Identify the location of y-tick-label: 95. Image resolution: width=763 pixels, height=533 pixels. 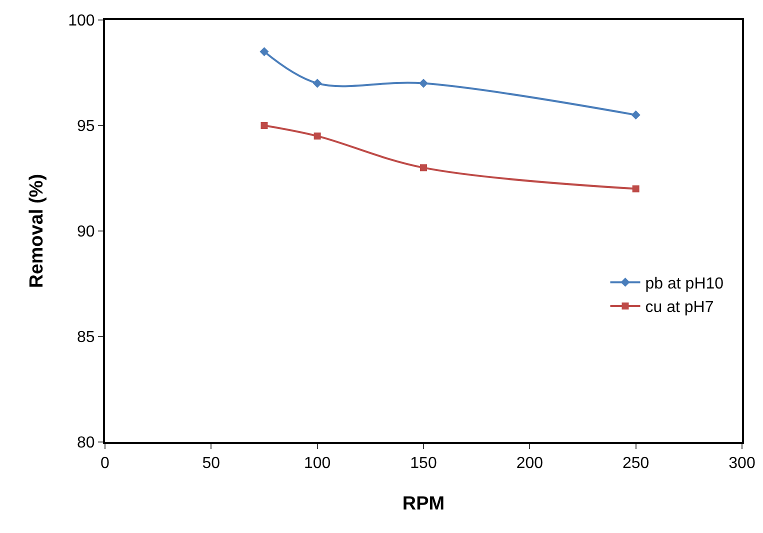
(86, 127).